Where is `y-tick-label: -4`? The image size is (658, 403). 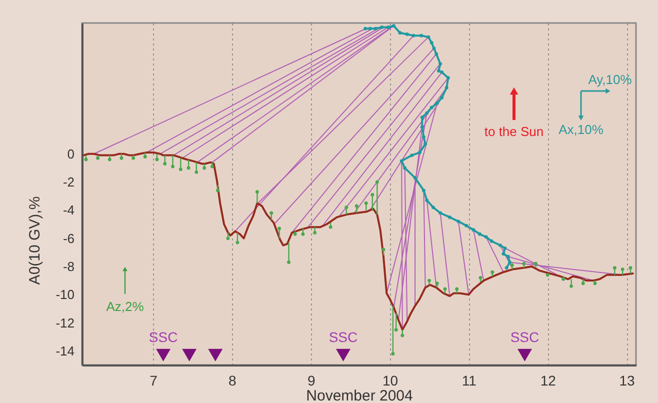
y-tick-label: -4 is located at coordinates (68, 210).